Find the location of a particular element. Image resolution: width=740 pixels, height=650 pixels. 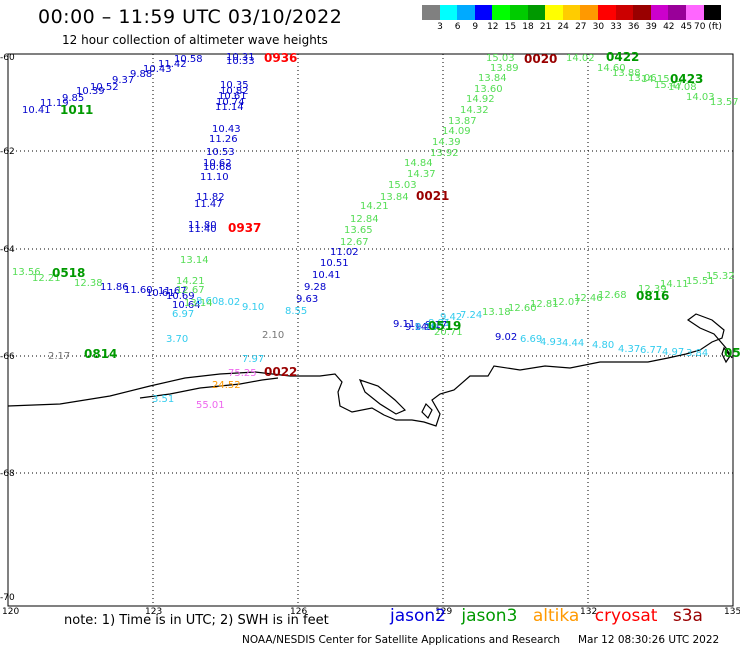

wave-height-label: 14.21 is located at coordinates (190, 281).